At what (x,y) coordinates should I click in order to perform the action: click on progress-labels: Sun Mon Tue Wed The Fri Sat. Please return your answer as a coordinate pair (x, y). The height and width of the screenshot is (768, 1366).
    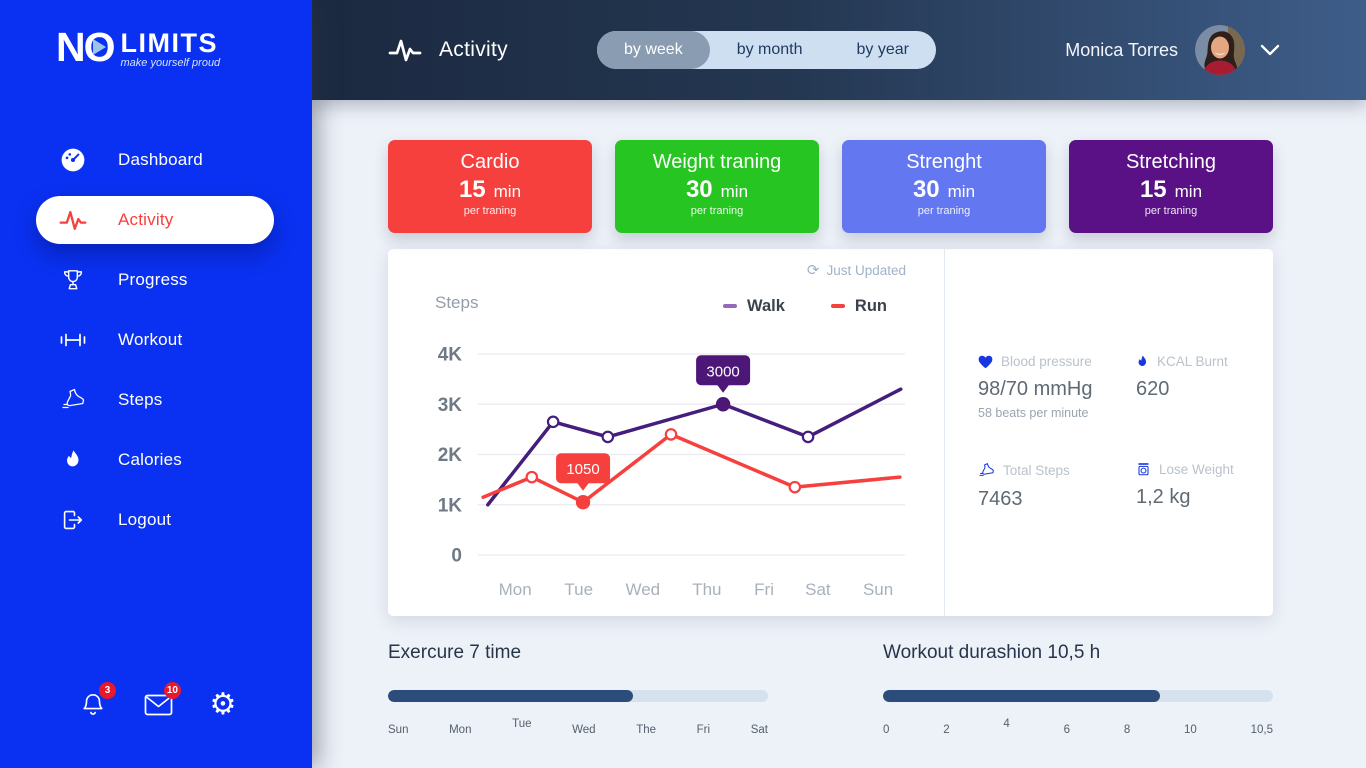
    Looking at the image, I should click on (578, 727).